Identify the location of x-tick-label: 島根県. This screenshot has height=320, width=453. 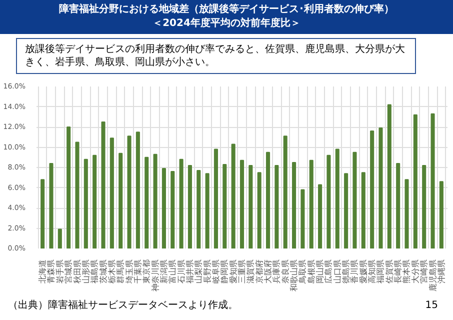
(311, 272).